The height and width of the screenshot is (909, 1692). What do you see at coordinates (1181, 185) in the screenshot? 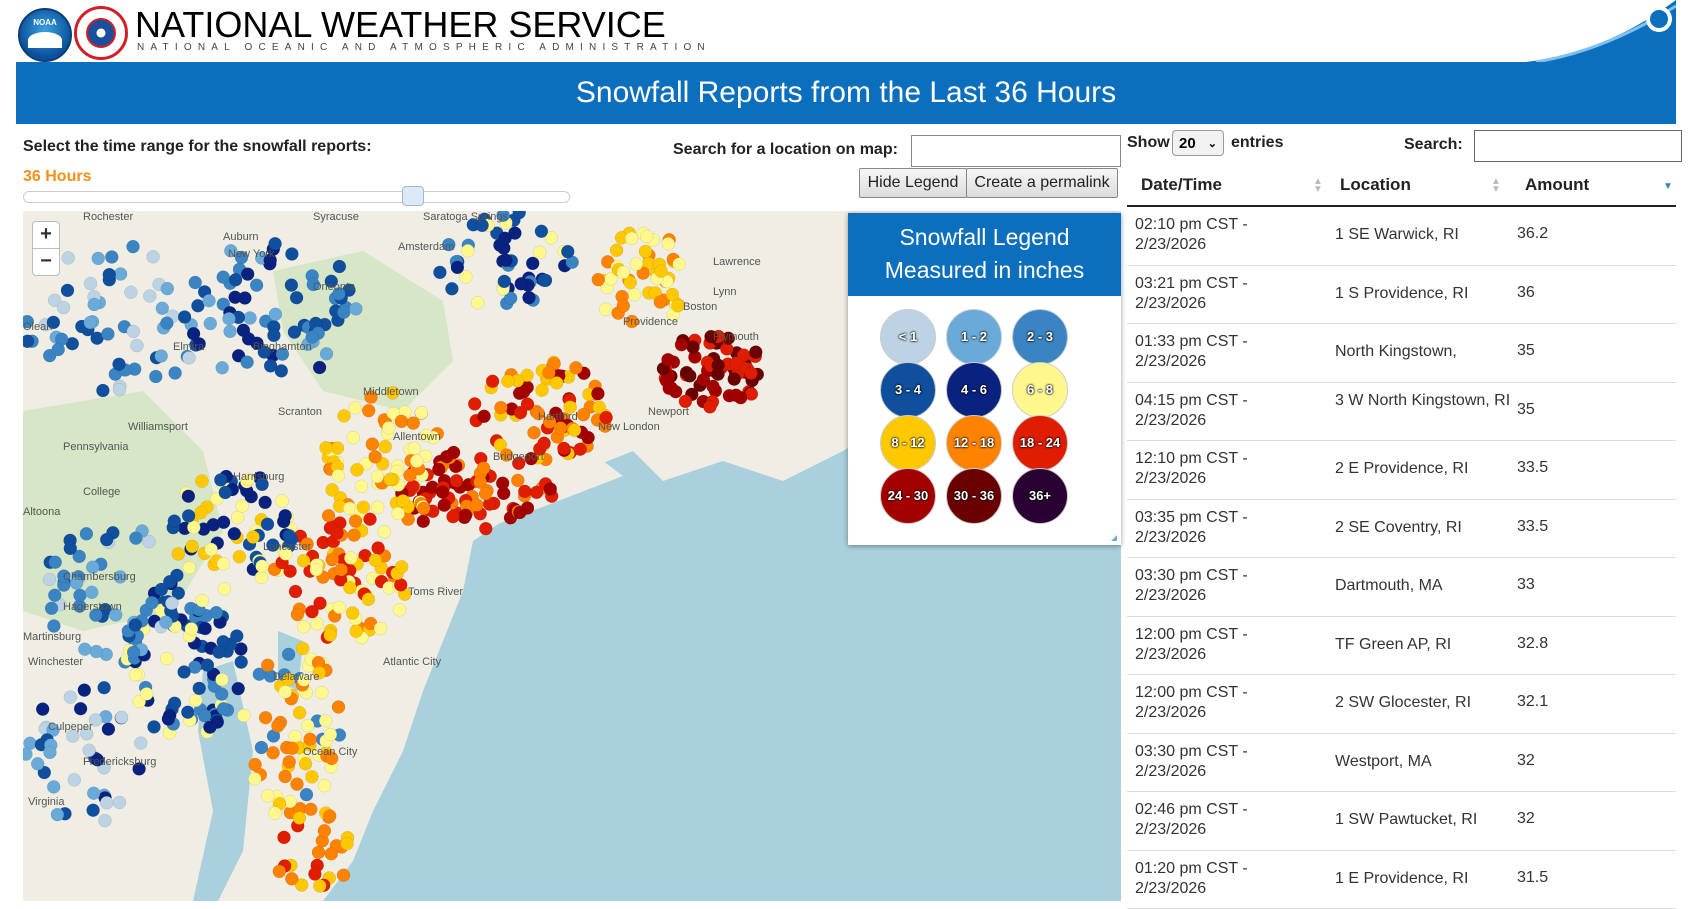
I see `column-header-datetime: Date/Time` at bounding box center [1181, 185].